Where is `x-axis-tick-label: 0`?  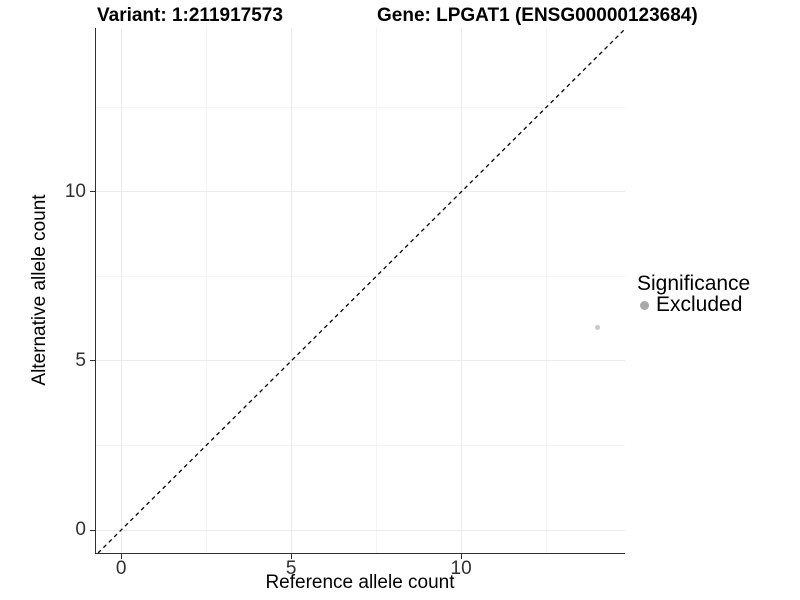
x-axis-tick-label: 0 is located at coordinates (121, 568).